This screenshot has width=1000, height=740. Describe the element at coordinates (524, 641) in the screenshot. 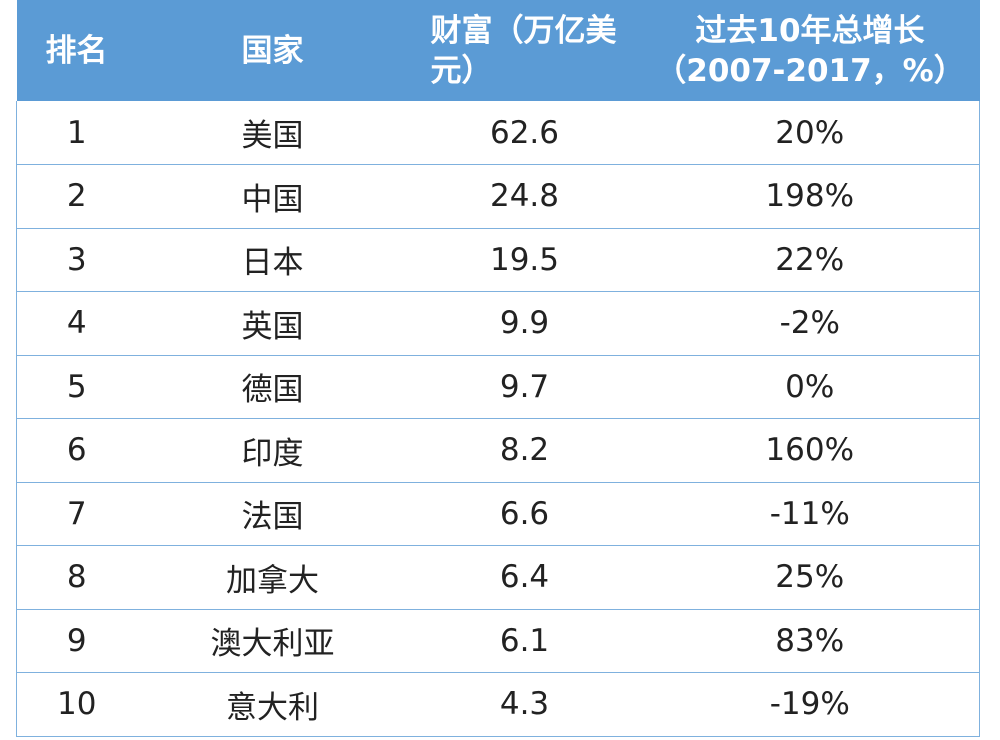

I see `cell-wealth: 6.1` at that location.